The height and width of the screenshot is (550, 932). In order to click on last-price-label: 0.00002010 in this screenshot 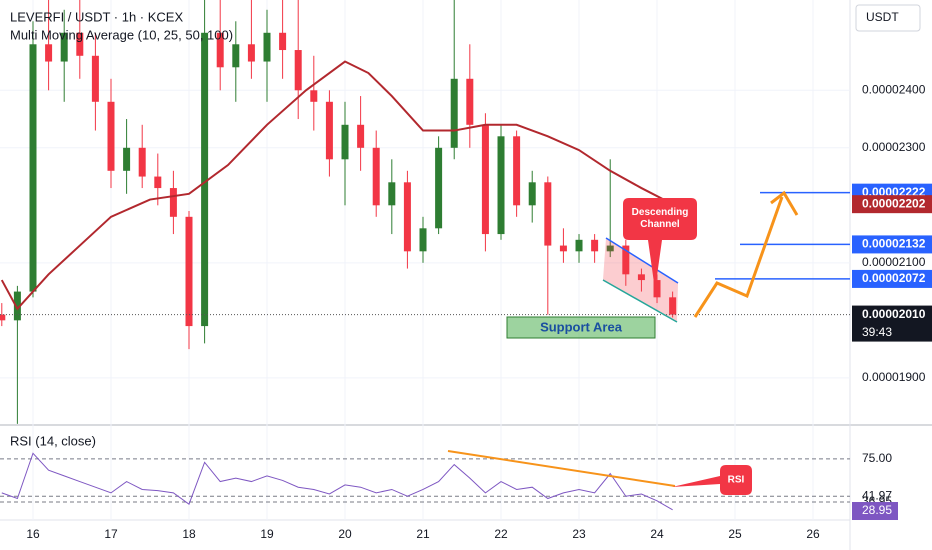, I will do `click(894, 314)`.